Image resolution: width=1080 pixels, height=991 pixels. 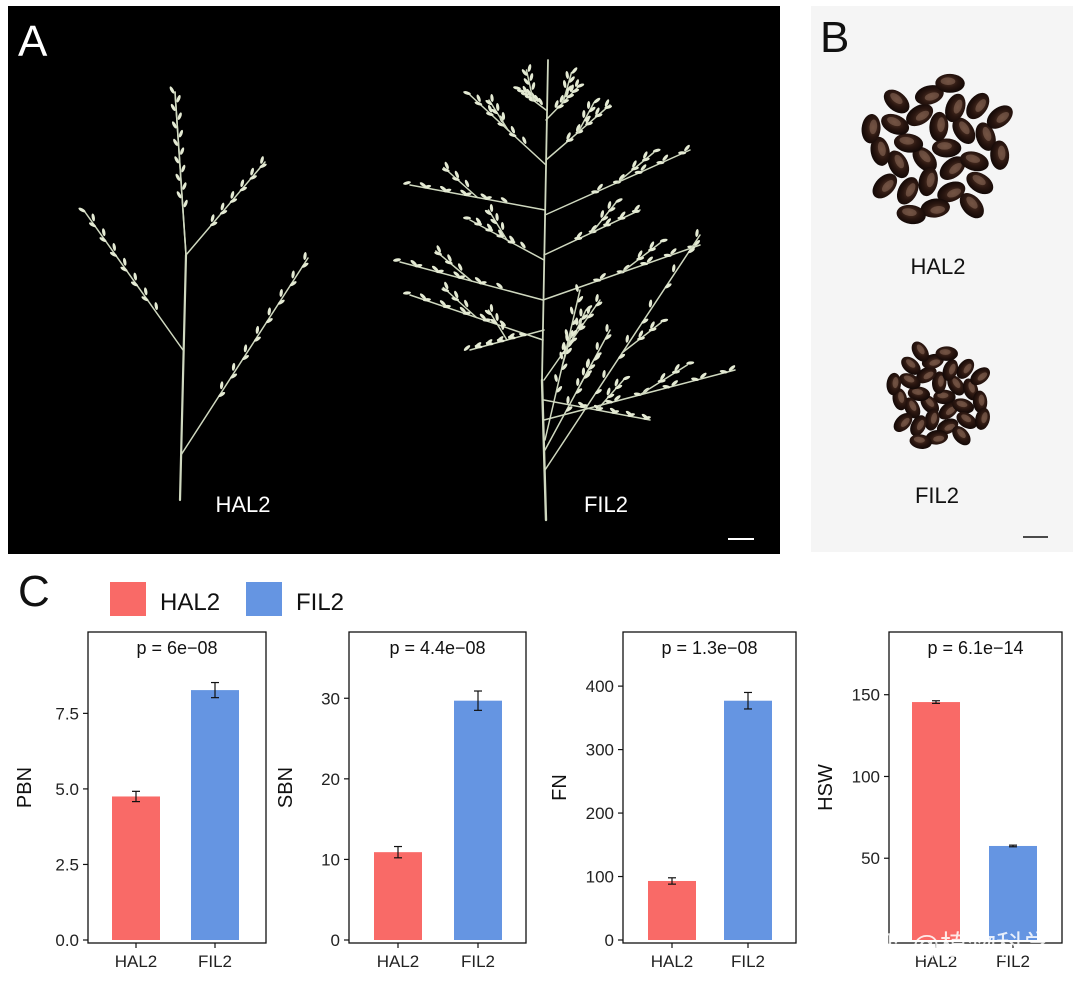 What do you see at coordinates (67, 713) in the screenshot?
I see `y-tick-label: 7.5` at bounding box center [67, 713].